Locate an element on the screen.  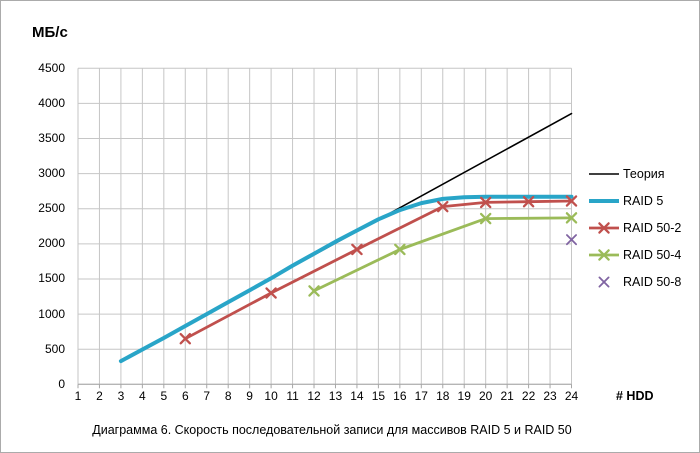
legend: Теория RAID 5 RAID 50-2 RAID 50-4 RAID 50-8 is located at coordinates (635, 227).